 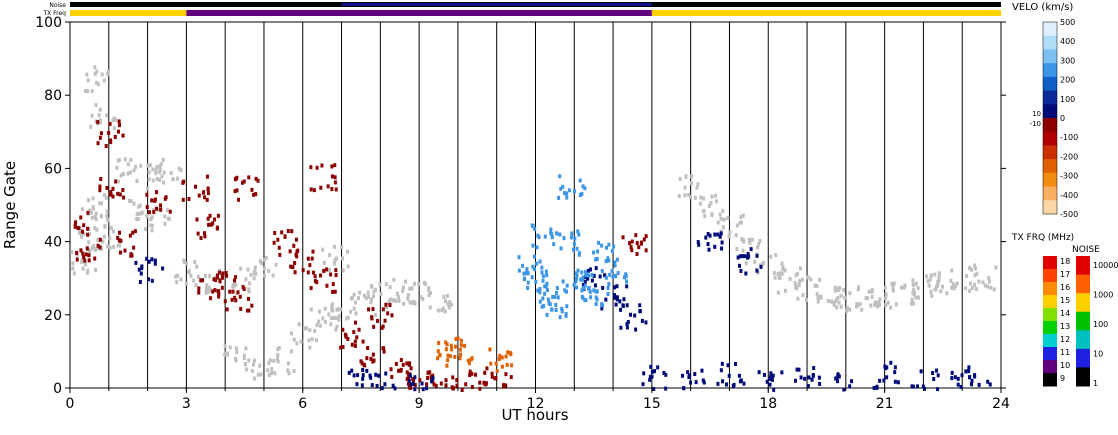 What do you see at coordinates (1065, 365) in the screenshot?
I see `txfreq-tick-label: 10` at bounding box center [1065, 365].